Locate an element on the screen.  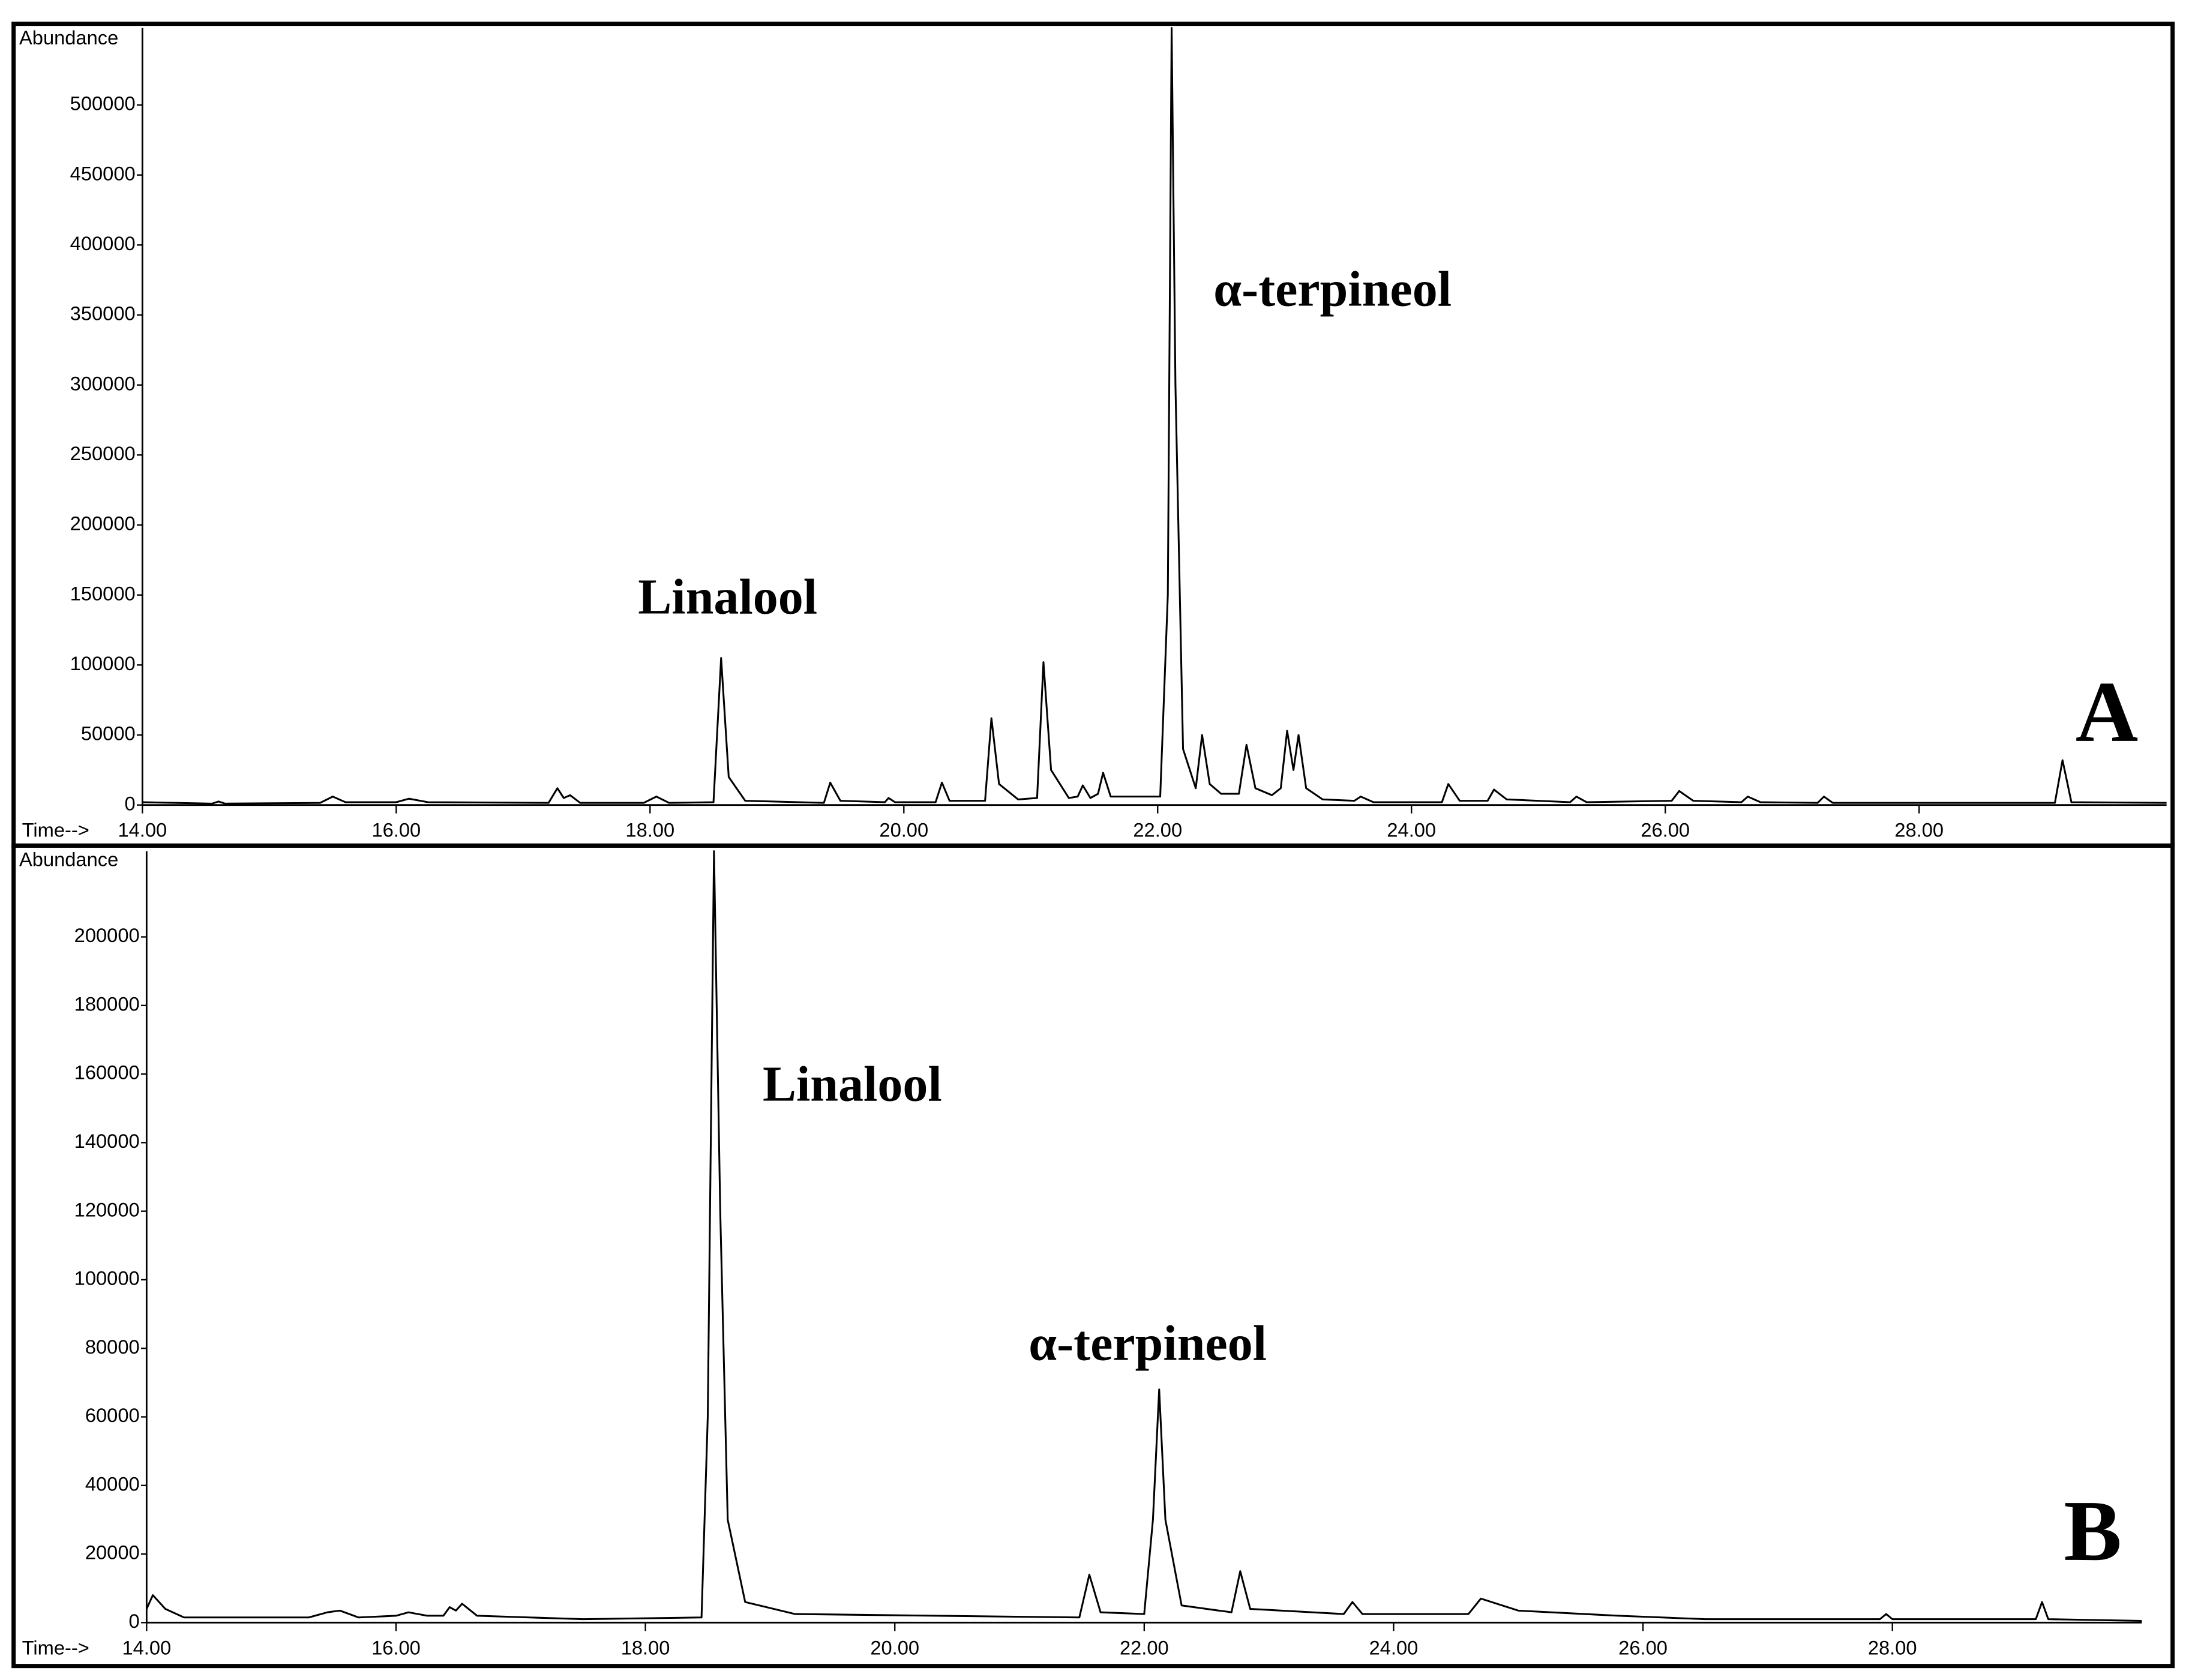
y-tick-label: 40000 is located at coordinates (112, 1483).